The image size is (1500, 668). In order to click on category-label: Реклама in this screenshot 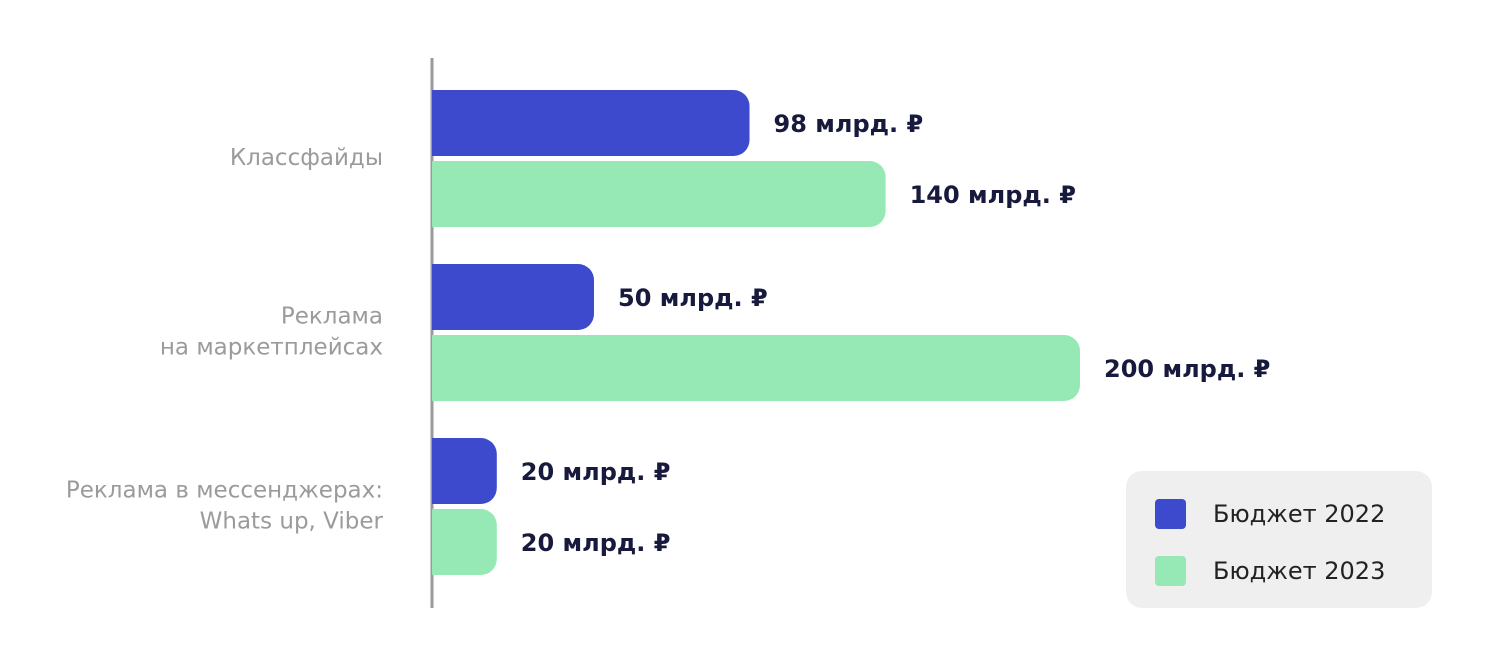, I will do `click(332, 317)`.